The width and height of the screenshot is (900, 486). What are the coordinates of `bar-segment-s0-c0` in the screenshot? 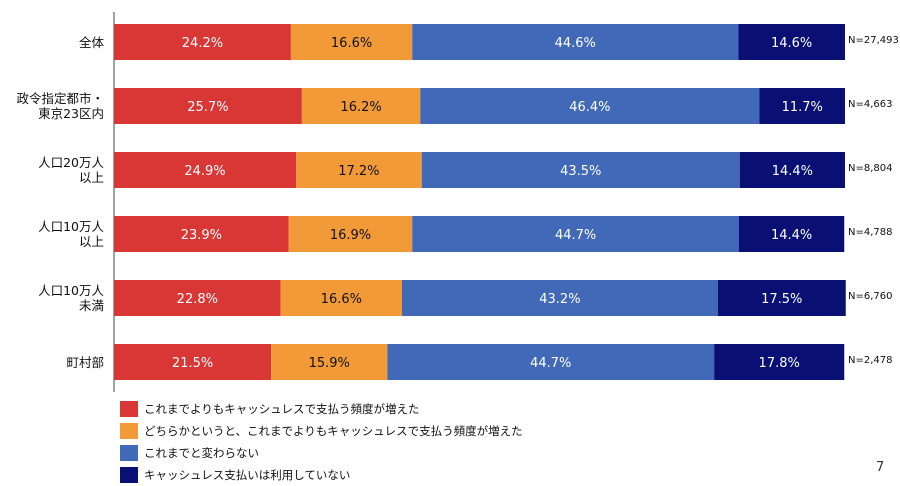 It's located at (202, 42).